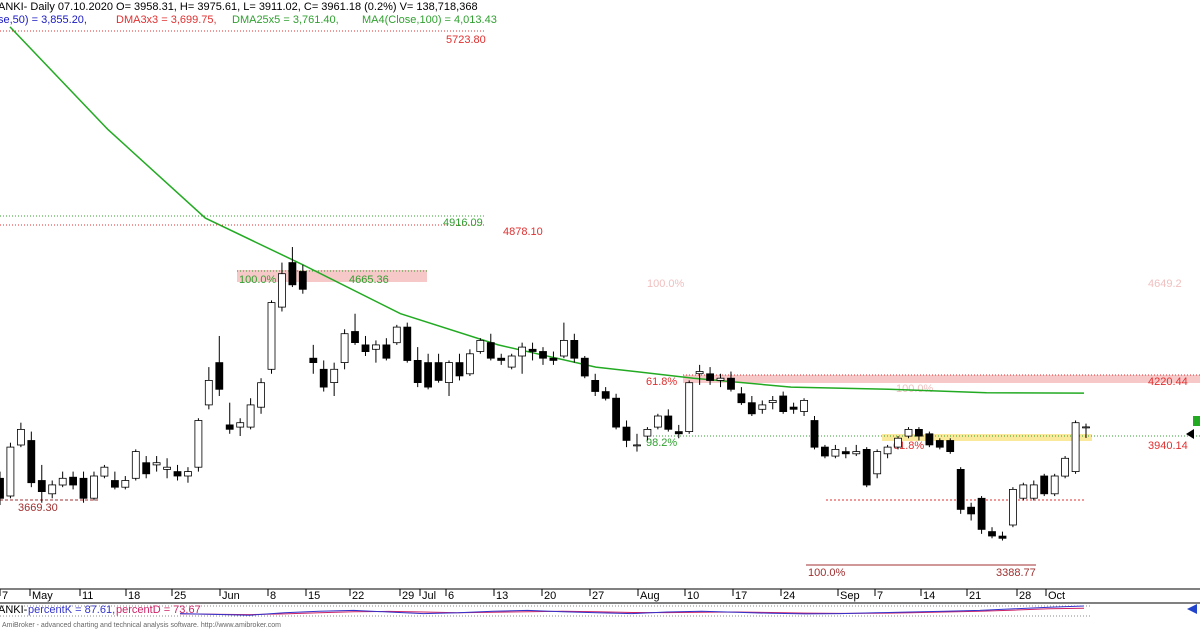 The height and width of the screenshot is (635, 1200). What do you see at coordinates (1056, 596) in the screenshot?
I see `x-tick-label: Oct` at bounding box center [1056, 596].